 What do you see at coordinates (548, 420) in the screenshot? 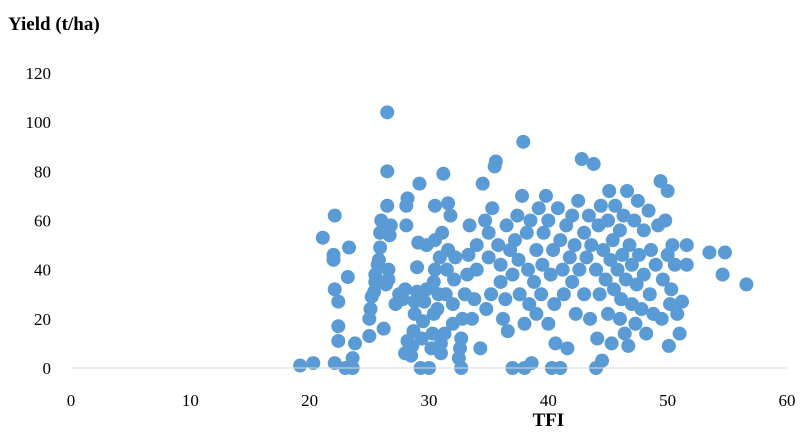
I see `x-axis-title: TFI` at bounding box center [548, 420].